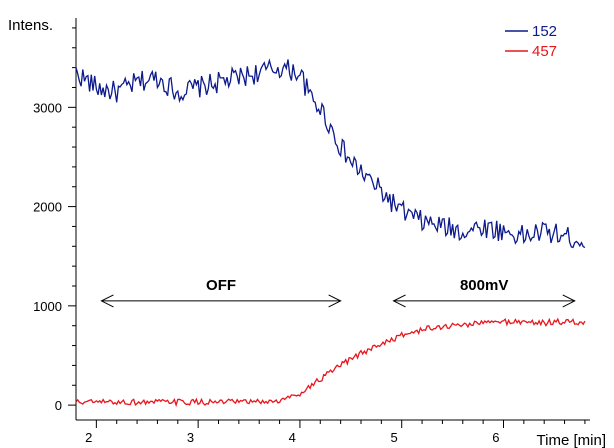 The image size is (614, 448). I want to click on x-tick-label: 6, so click(495, 437).